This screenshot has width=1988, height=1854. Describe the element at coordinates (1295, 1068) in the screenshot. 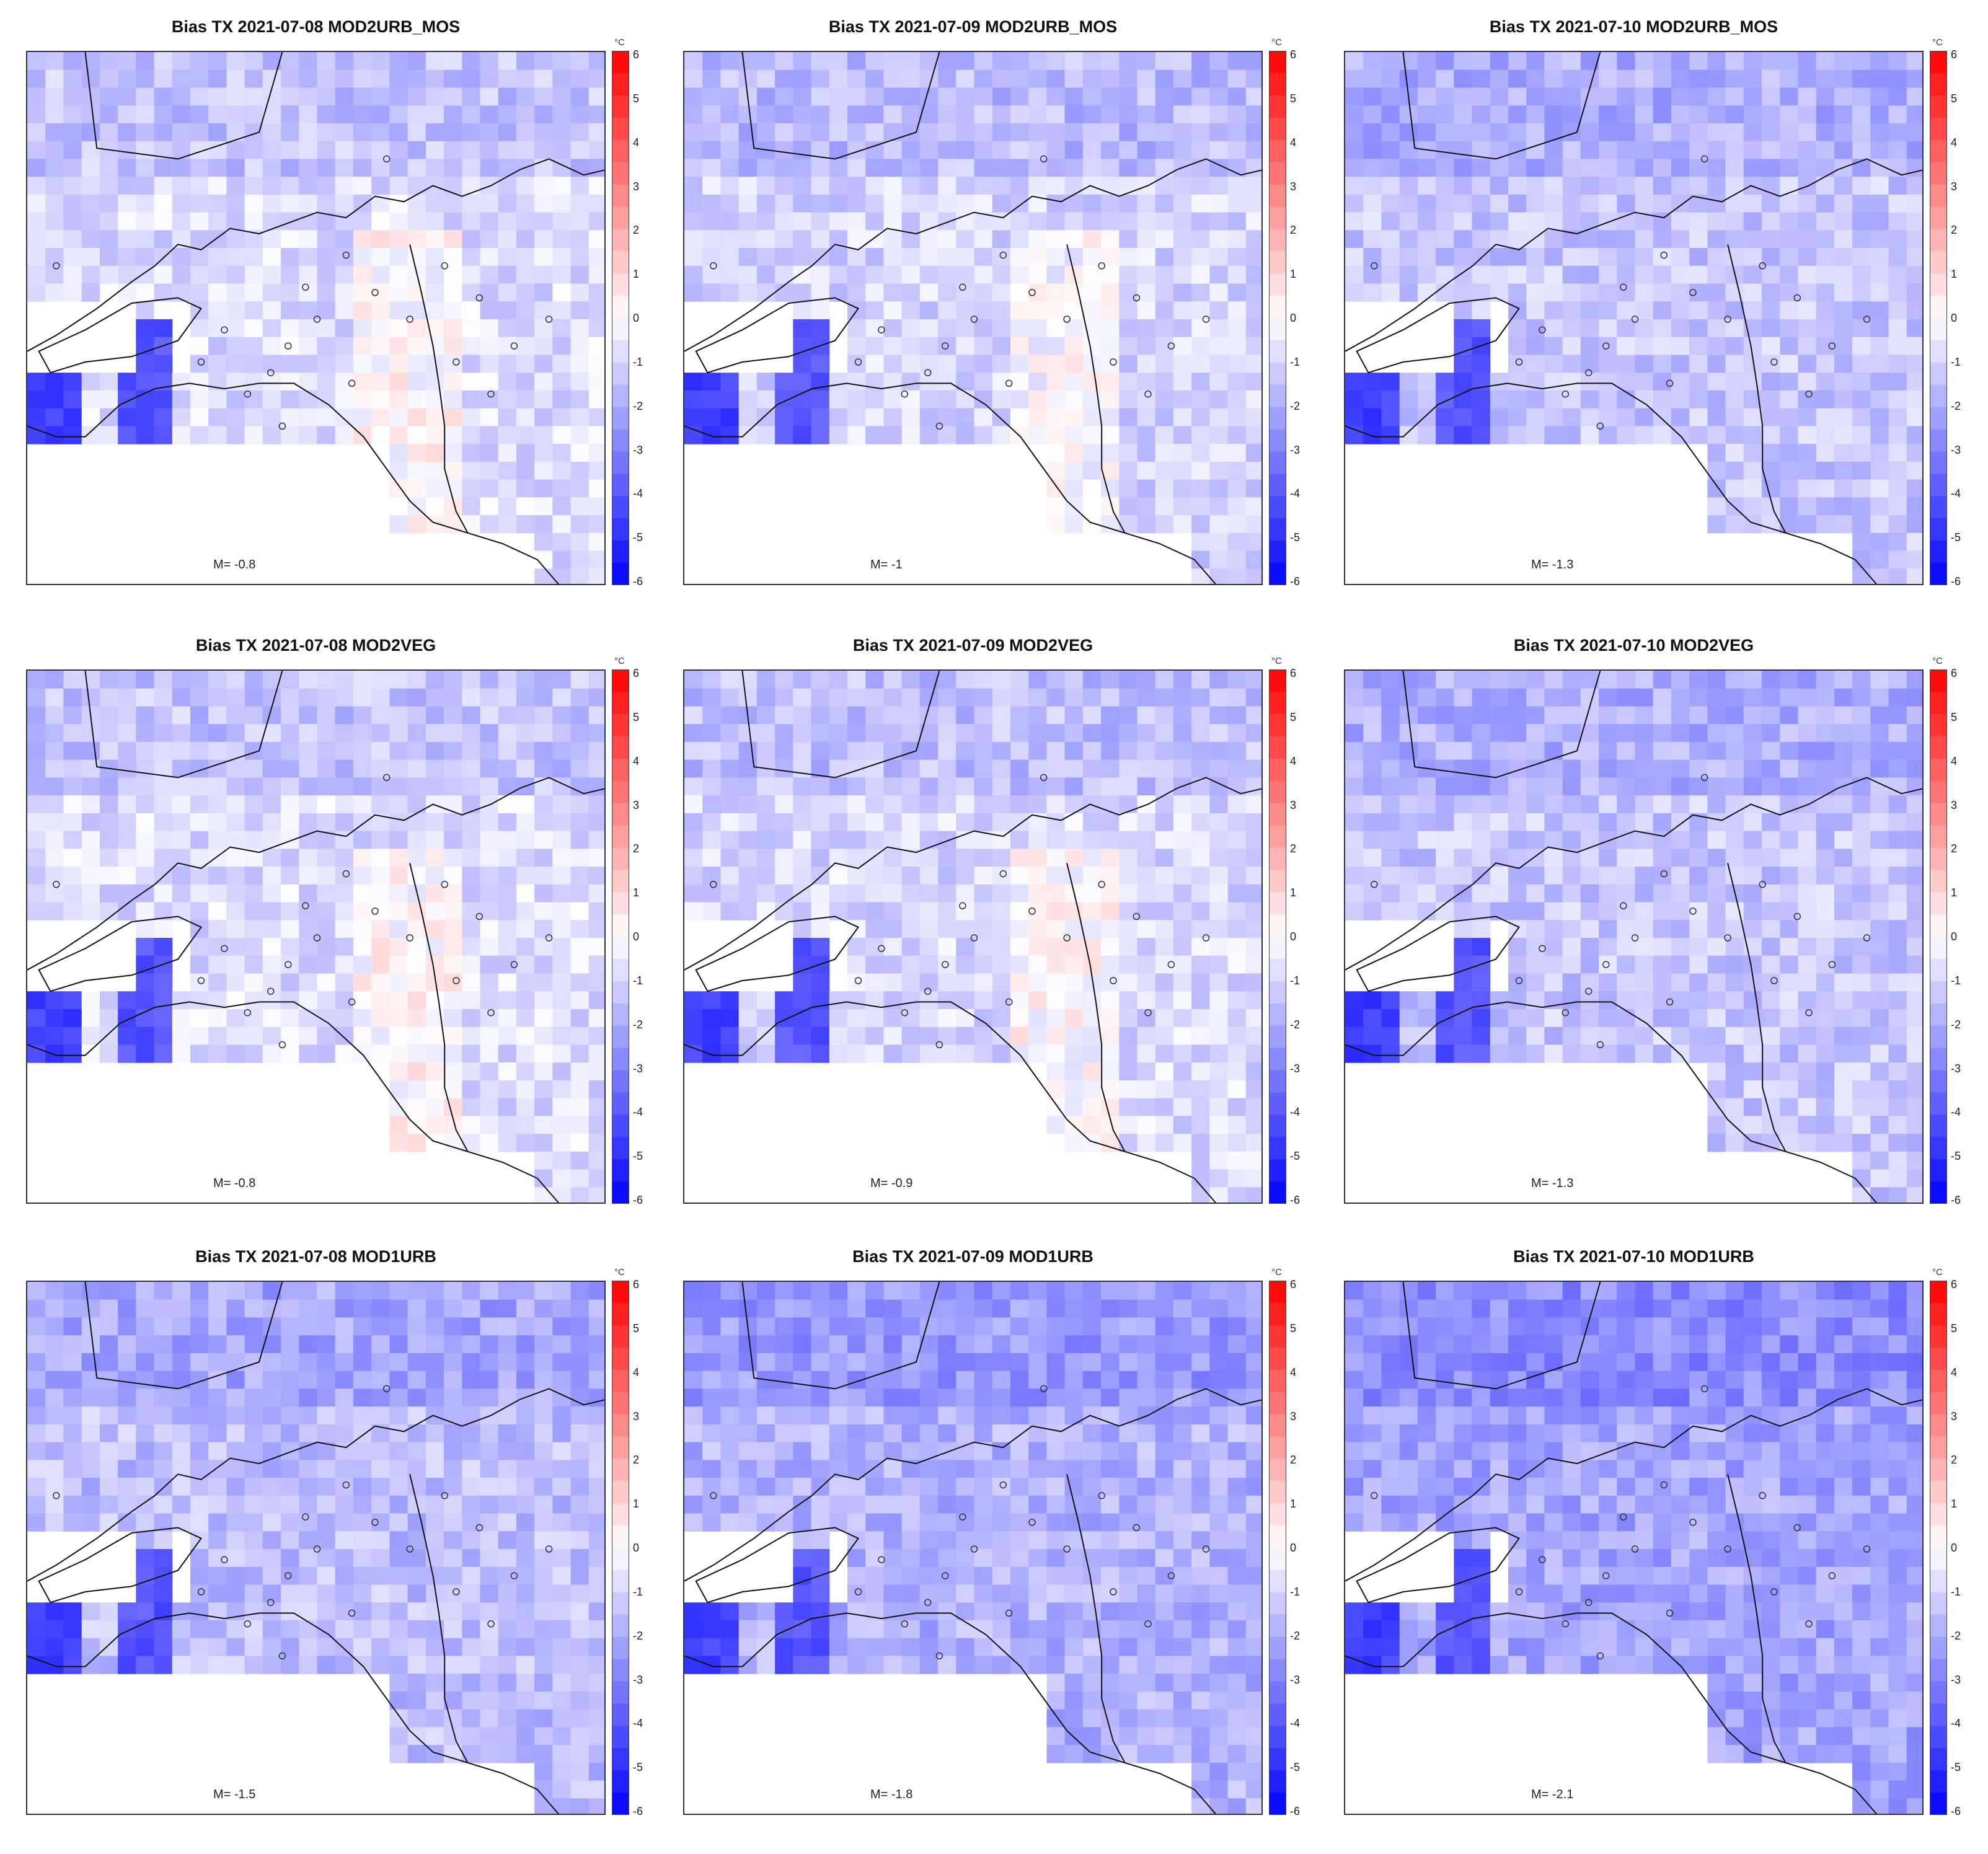

I see `colorbar-tick-label: -3` at that location.